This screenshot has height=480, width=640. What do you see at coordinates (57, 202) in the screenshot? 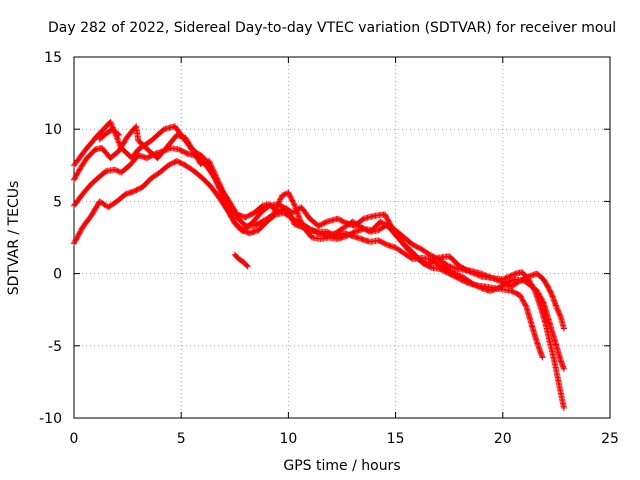
I see `y-tick-label: 5` at bounding box center [57, 202].